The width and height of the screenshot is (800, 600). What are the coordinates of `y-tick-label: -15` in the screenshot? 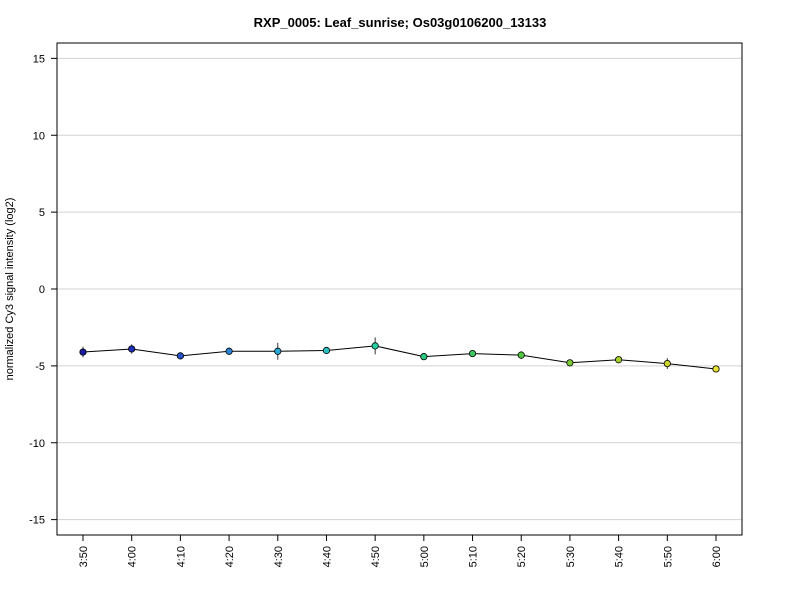 It's located at (37, 521).